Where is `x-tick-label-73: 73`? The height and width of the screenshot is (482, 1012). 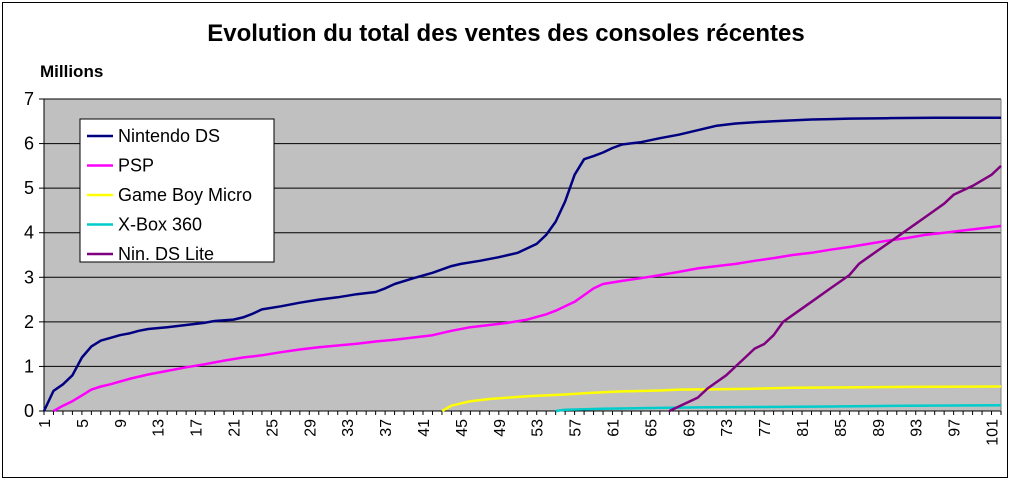 x-tick-label-73: 73 is located at coordinates (727, 428).